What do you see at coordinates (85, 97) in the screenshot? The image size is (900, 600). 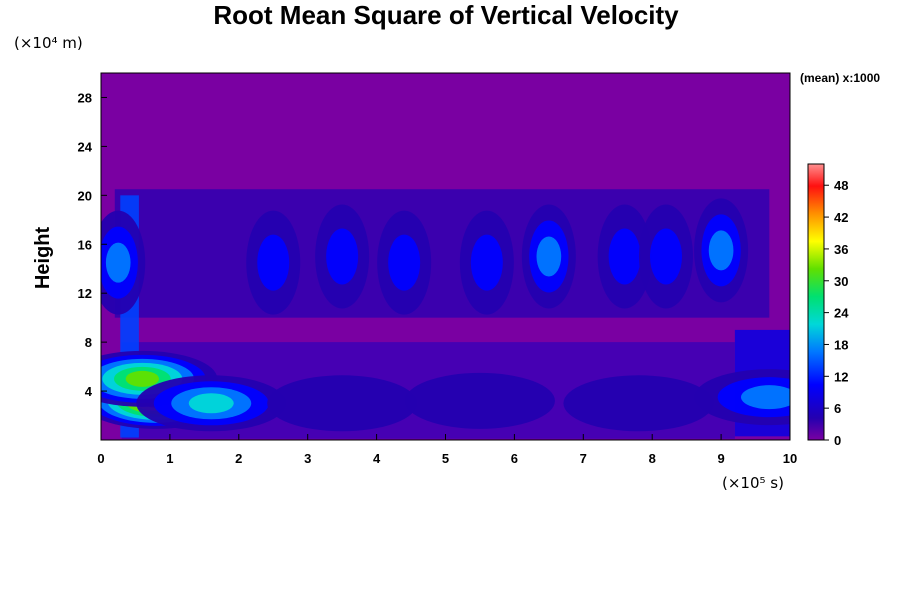 I see `y-tick-label: 28` at bounding box center [85, 97].